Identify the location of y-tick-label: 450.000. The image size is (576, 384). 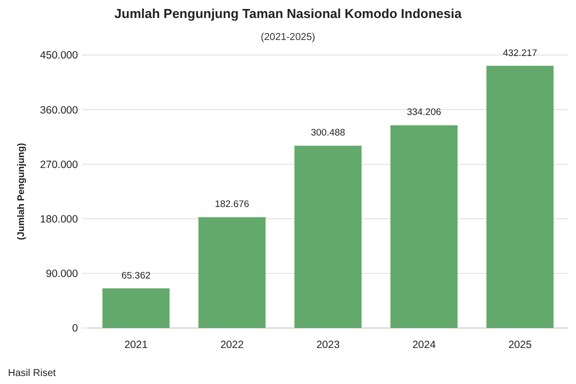
(59, 56).